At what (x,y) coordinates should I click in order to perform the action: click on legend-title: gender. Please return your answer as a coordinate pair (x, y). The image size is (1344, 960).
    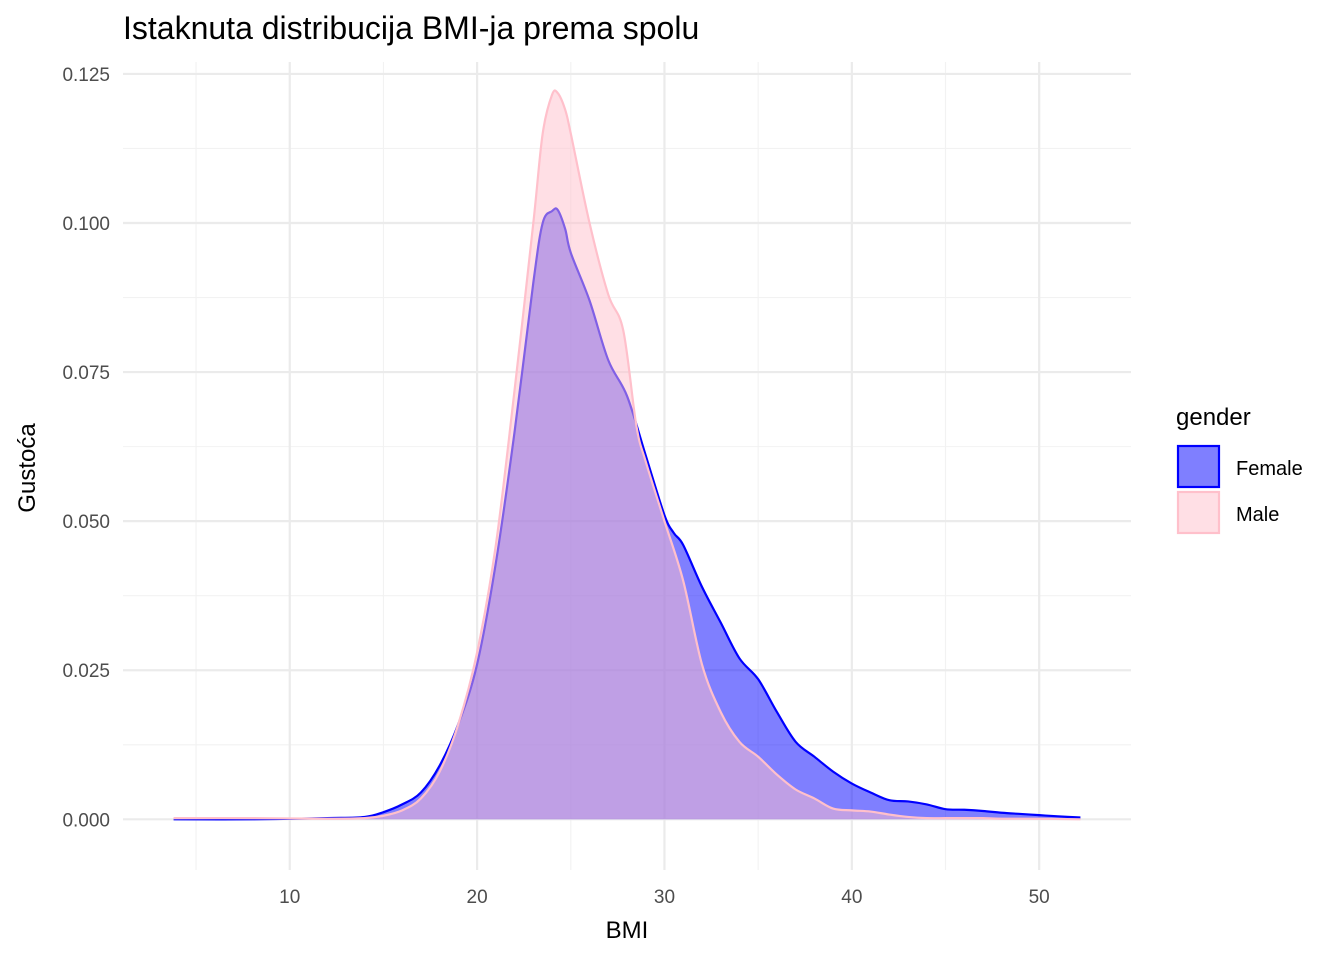
    Looking at the image, I should click on (1213, 417).